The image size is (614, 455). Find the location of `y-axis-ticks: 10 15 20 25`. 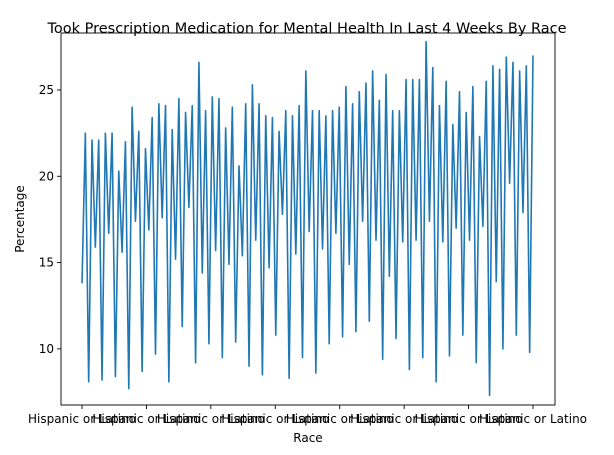

y-axis-ticks: 10 15 20 25 is located at coordinates (50, 219).